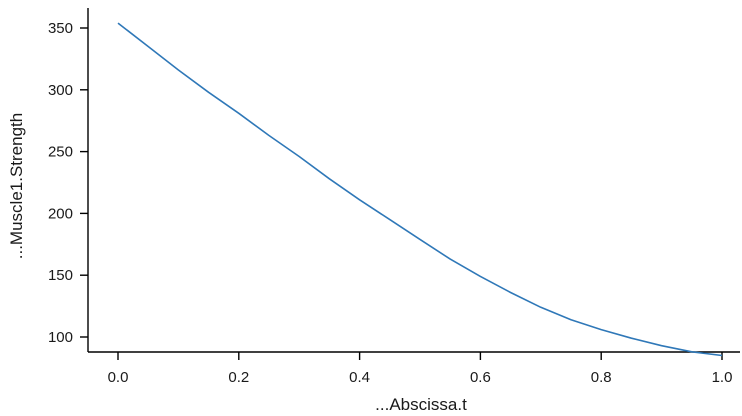 The width and height of the screenshot is (742, 416). What do you see at coordinates (421, 404) in the screenshot?
I see `x-axis-label: ...Abscissa.t` at bounding box center [421, 404].